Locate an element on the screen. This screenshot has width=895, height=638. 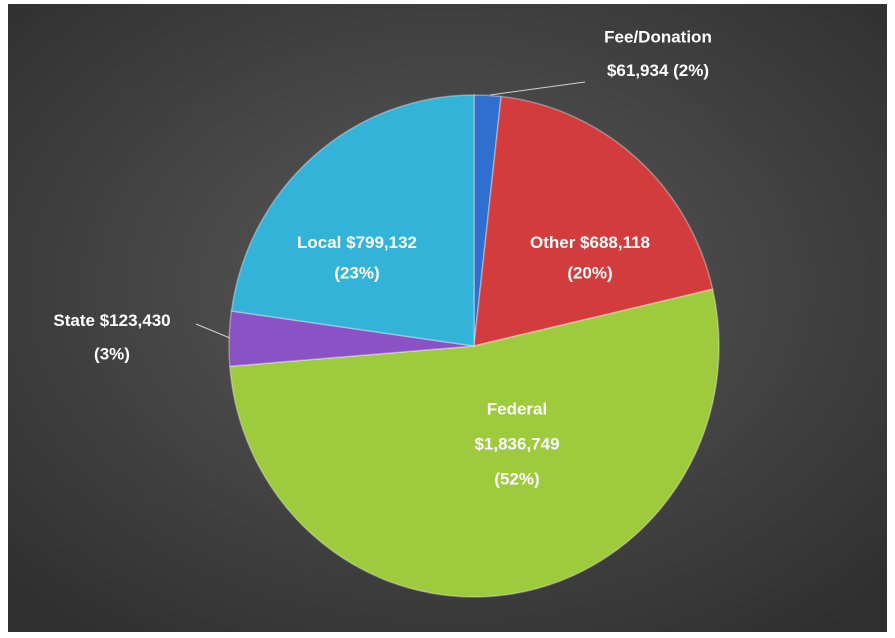
value-label: $61,934 is located at coordinates (638, 70).